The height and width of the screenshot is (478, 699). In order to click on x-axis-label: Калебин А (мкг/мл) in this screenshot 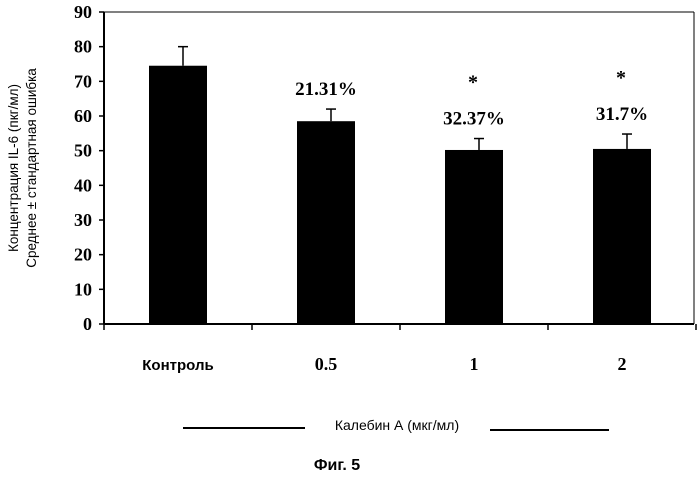, I will do `click(397, 425)`.